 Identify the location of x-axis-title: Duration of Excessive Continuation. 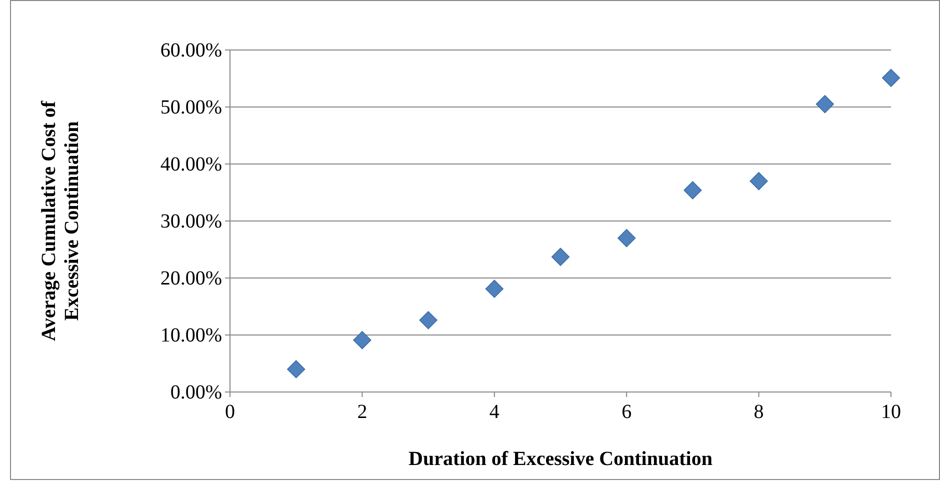
(560, 459).